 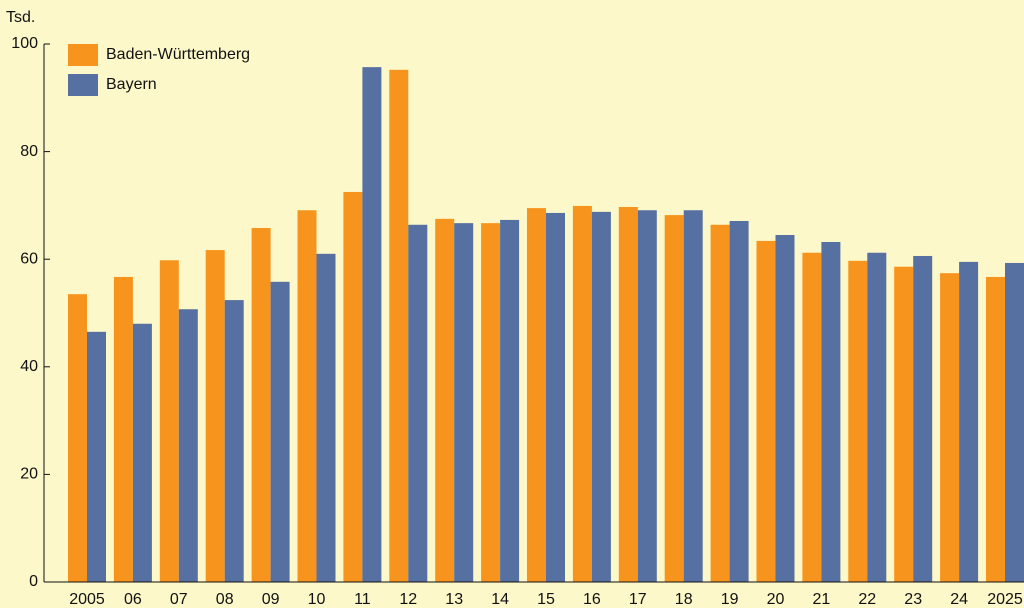 I want to click on x-tick-label: 08, so click(x=225, y=599).